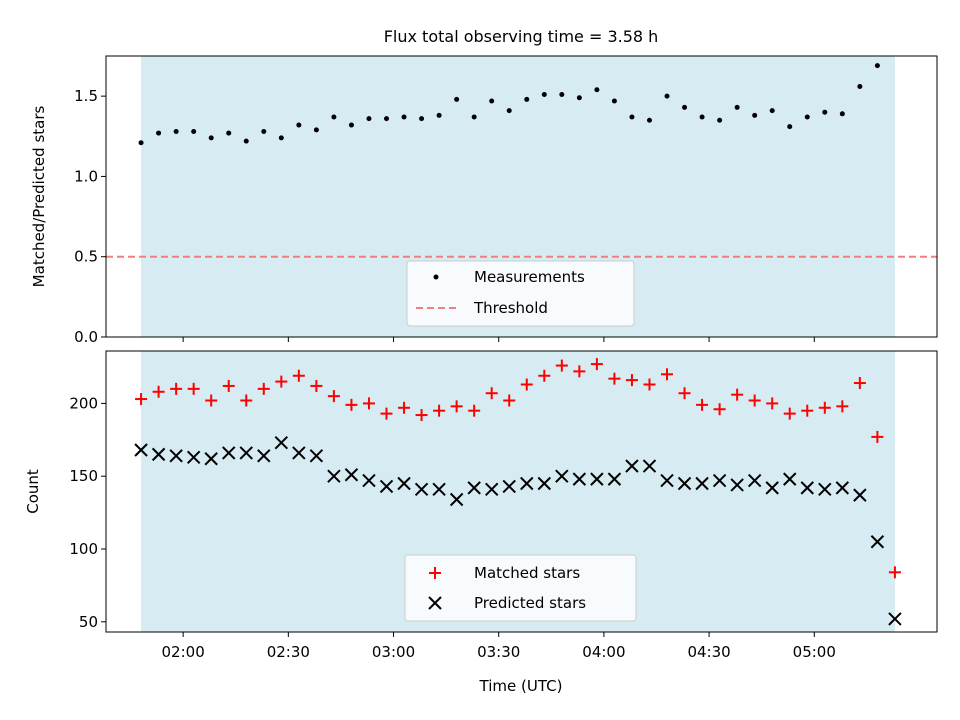  What do you see at coordinates (520, 588) in the screenshot?
I see `count-legend-box` at bounding box center [520, 588].